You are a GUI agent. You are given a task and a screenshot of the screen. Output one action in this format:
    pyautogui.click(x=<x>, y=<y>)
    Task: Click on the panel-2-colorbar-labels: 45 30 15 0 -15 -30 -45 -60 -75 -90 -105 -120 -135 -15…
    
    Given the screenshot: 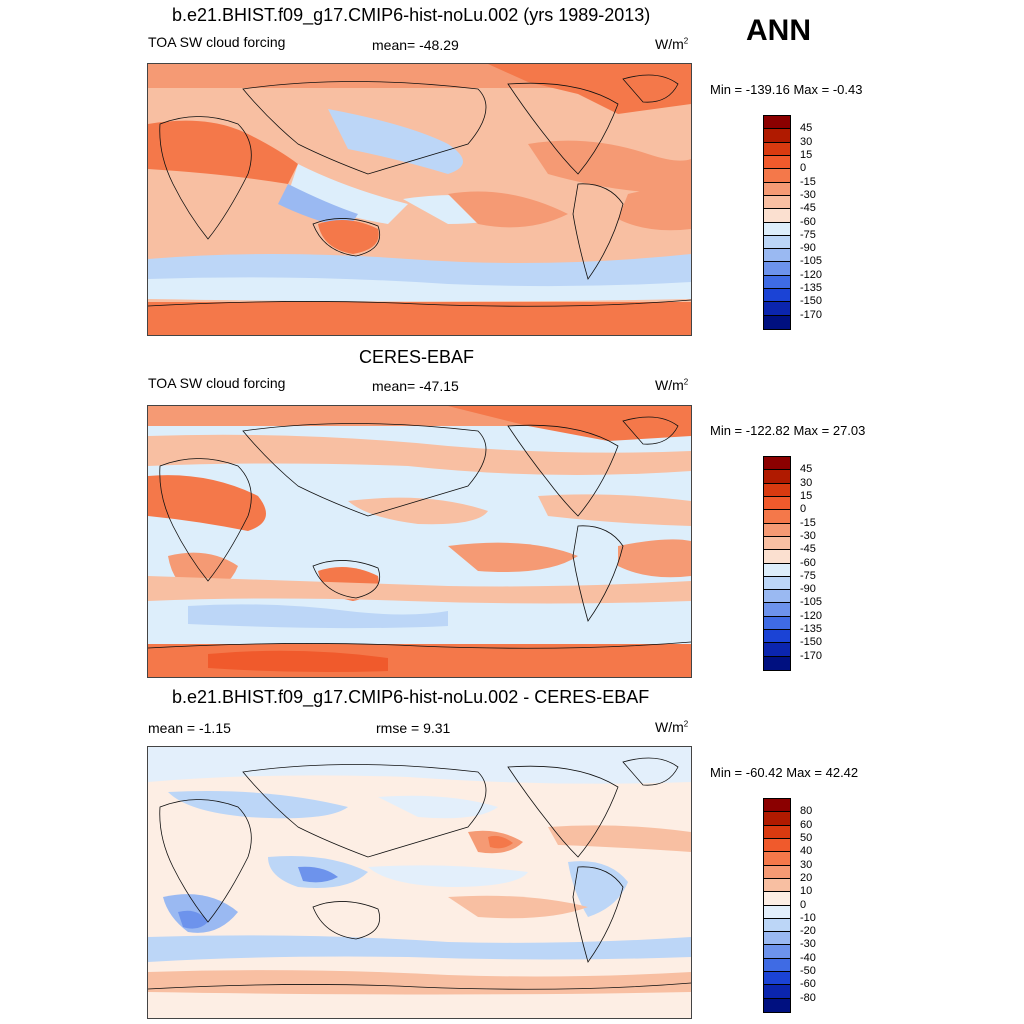 What is the action you would take?
    pyautogui.click(x=825, y=562)
    